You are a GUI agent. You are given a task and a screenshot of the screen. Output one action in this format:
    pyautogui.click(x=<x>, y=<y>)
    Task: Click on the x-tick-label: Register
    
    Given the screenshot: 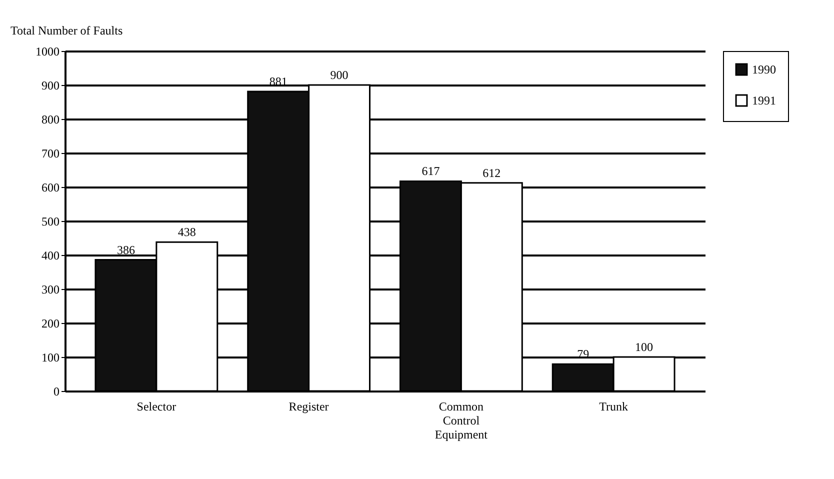 What is the action you would take?
    pyautogui.click(x=308, y=407)
    